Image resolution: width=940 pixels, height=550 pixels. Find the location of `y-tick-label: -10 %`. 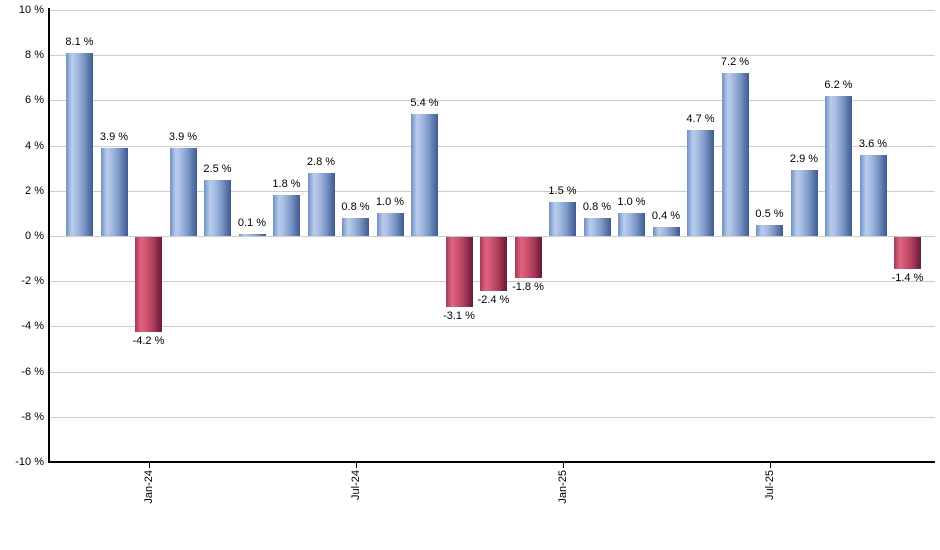

y-tick-label: -10 % is located at coordinates (29, 462).